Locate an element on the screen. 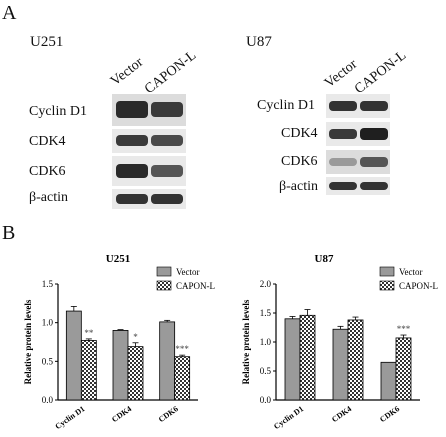 The height and width of the screenshot is (437, 446). u87-blot-cyclind1 is located at coordinates (358, 106).